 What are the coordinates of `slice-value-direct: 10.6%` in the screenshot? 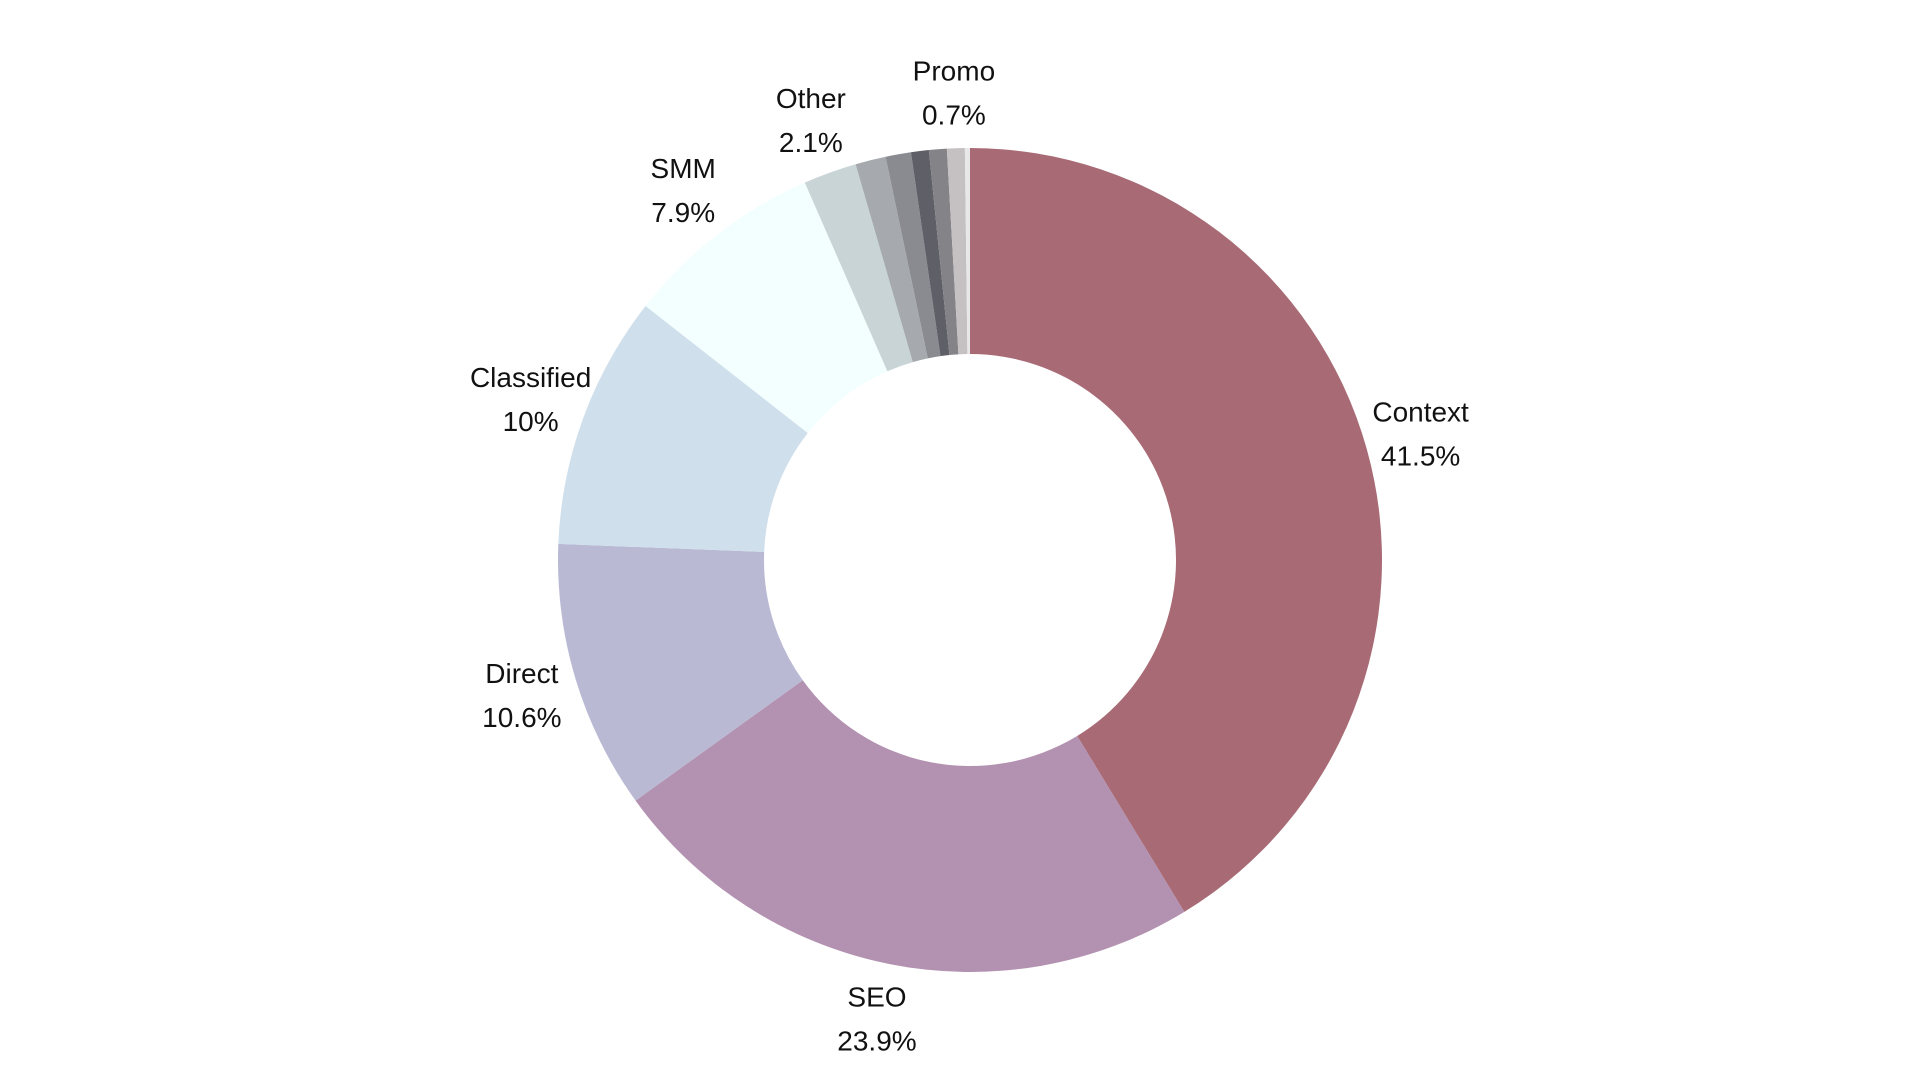 It's located at (521, 717).